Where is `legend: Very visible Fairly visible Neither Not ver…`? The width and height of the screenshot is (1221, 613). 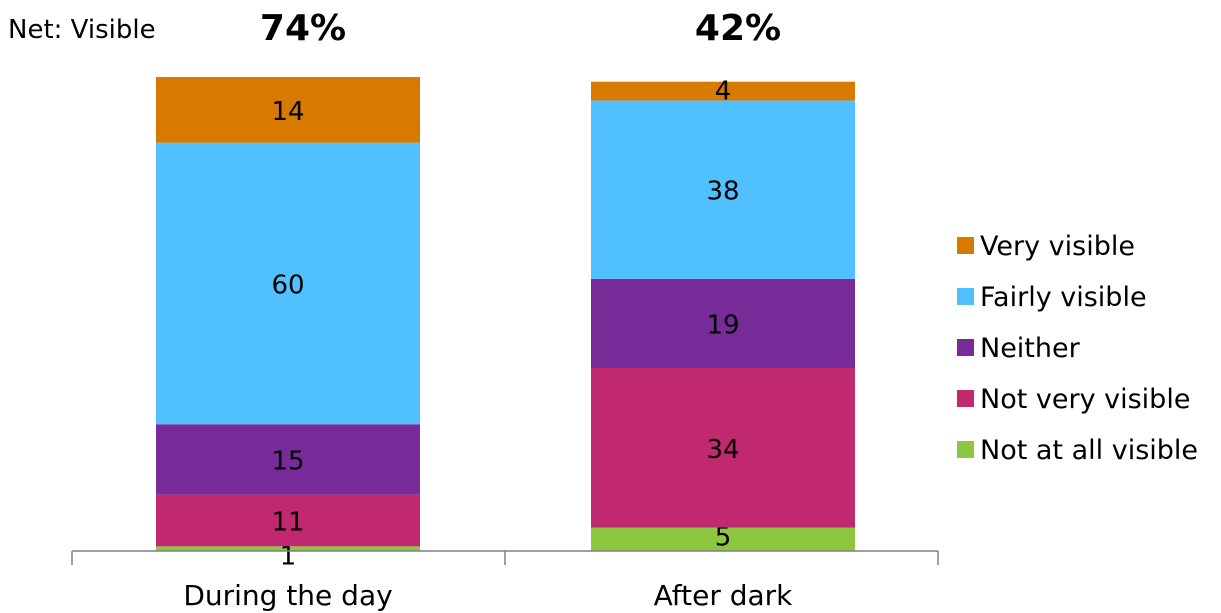 legend: Very visible Fairly visible Neither Not ver… is located at coordinates (1077, 348).